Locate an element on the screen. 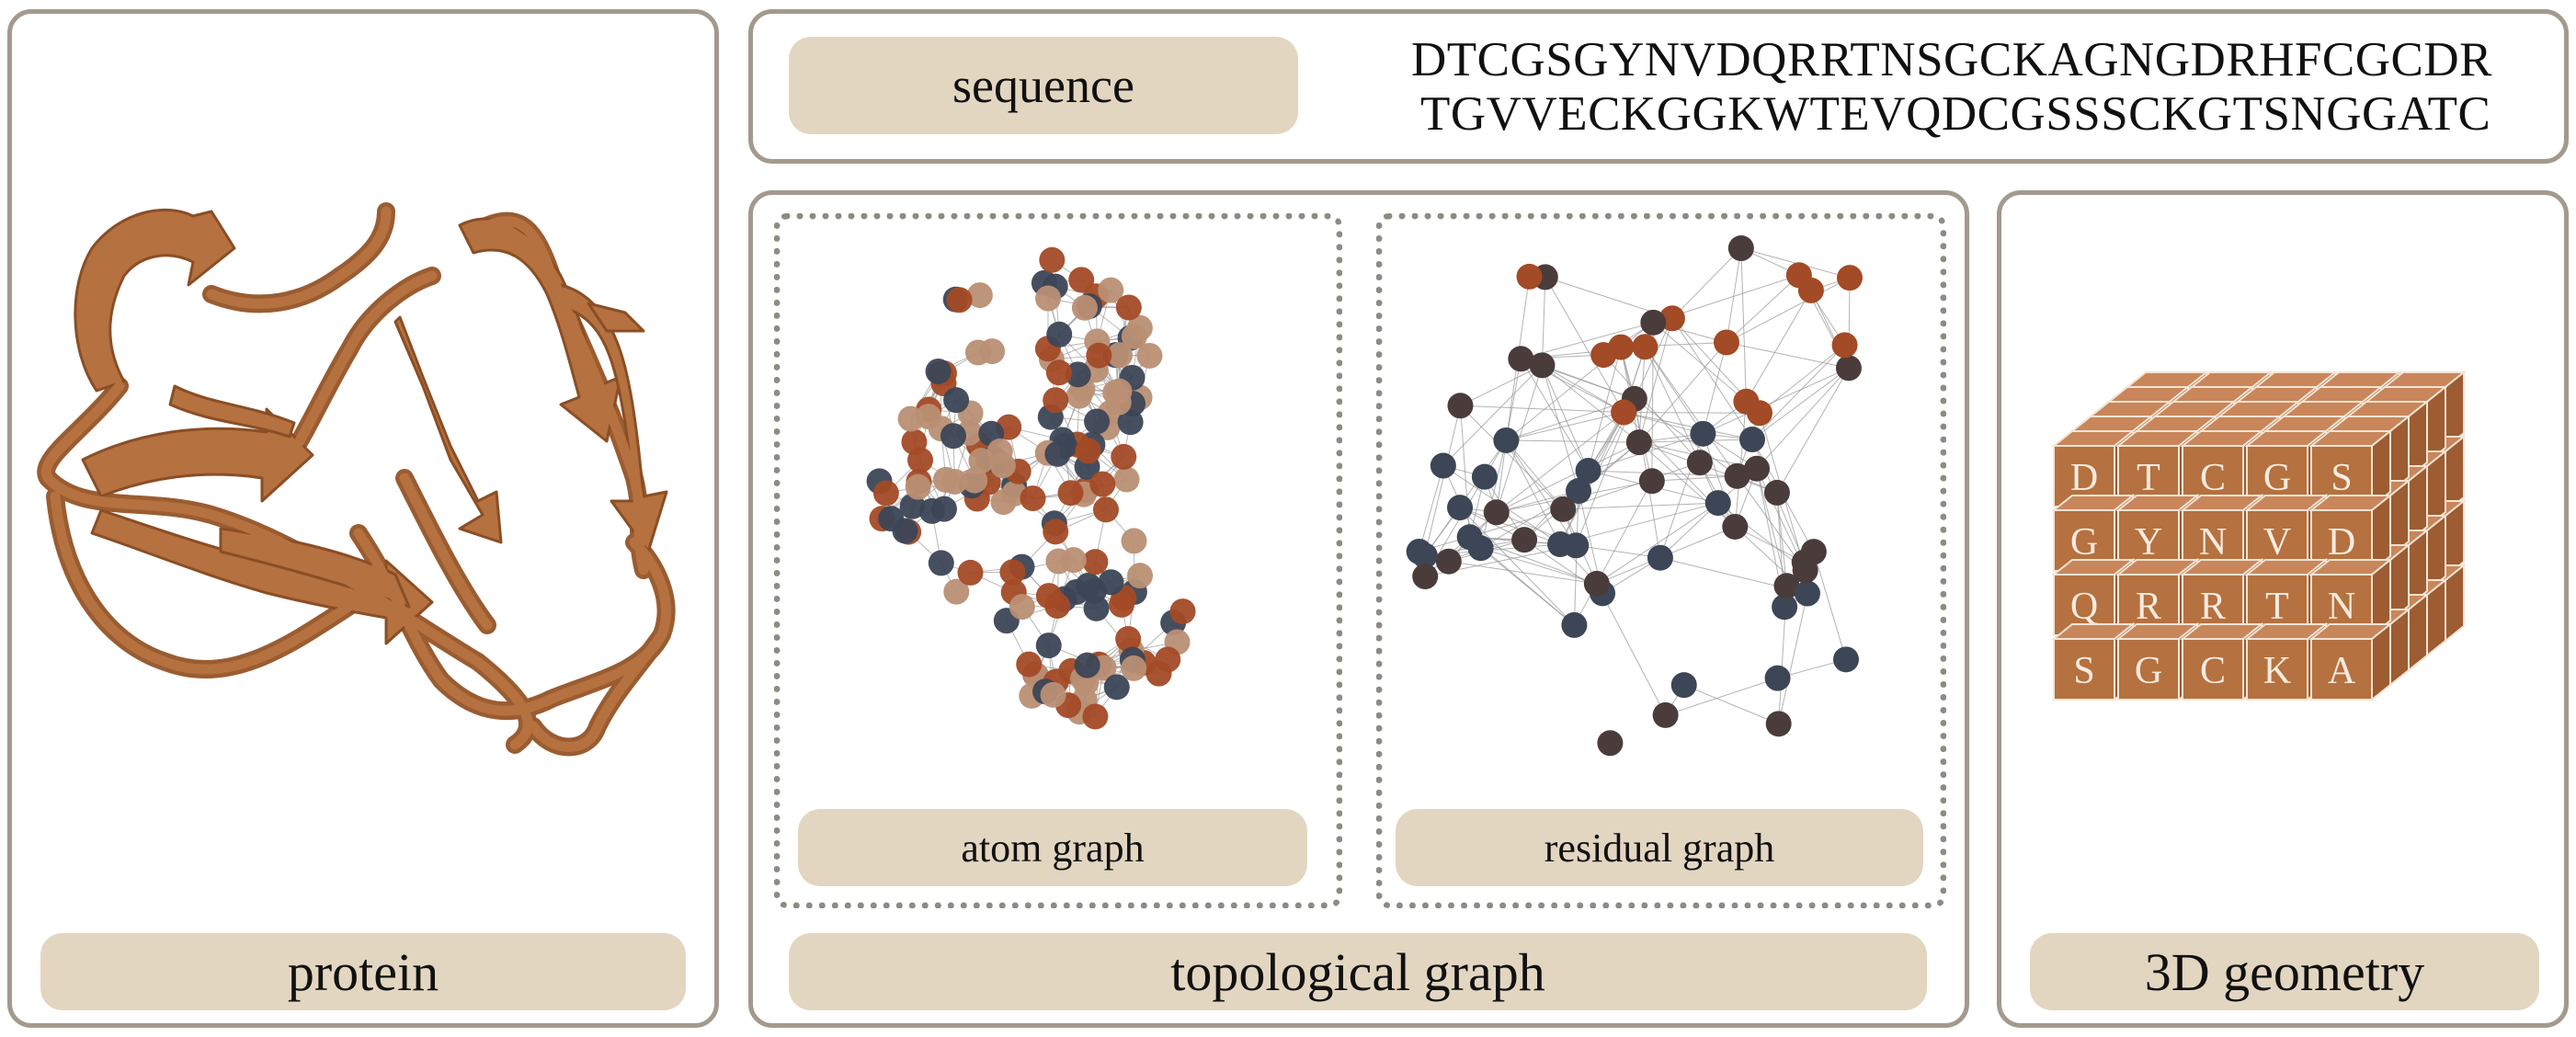 This screenshot has height=1037, width=2576. voxel-letter: S is located at coordinates (2341, 478).